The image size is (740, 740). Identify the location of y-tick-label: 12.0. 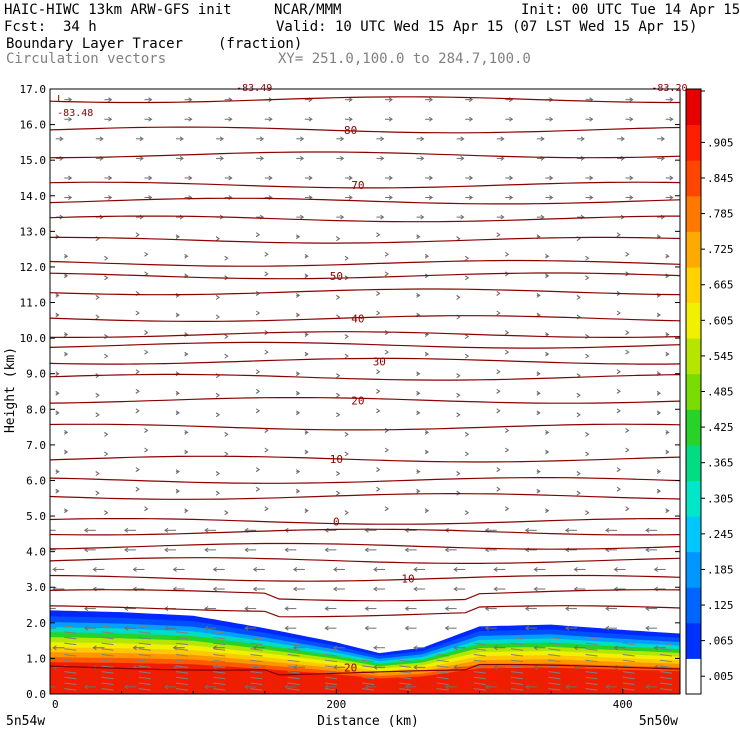
(33, 267).